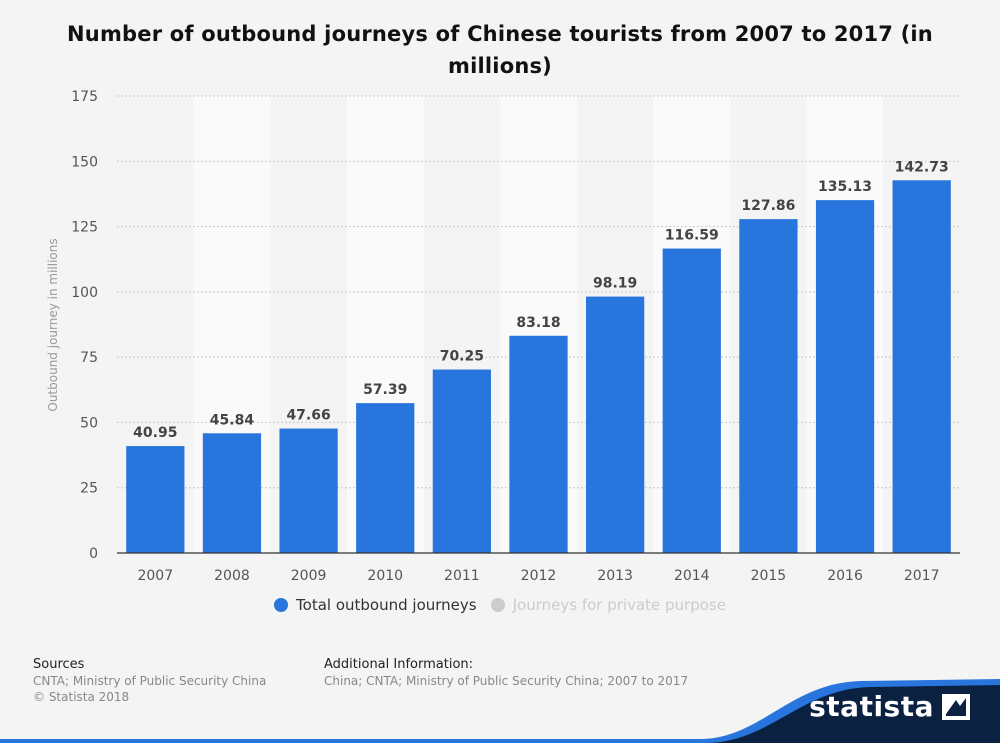 This screenshot has height=743, width=1000. What do you see at coordinates (615, 424) in the screenshot?
I see `bar-2013` at bounding box center [615, 424].